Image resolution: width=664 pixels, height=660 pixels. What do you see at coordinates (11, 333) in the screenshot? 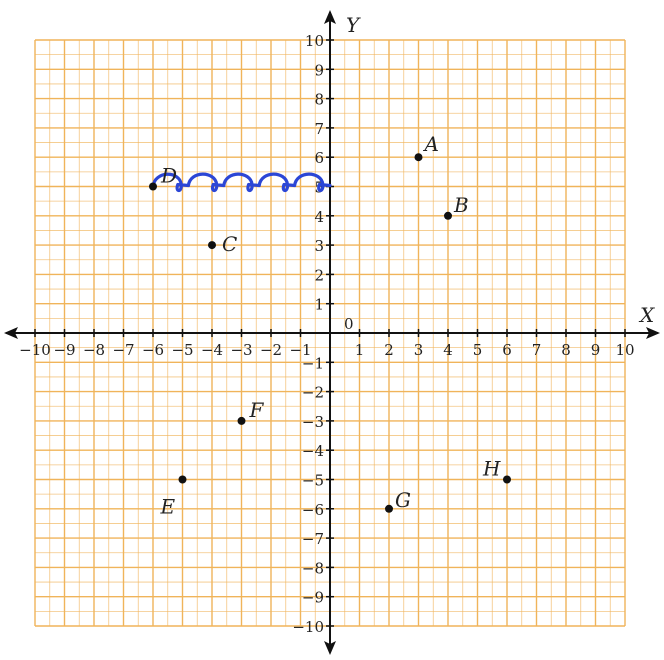
I see `x-axis-arrow-left` at bounding box center [11, 333].